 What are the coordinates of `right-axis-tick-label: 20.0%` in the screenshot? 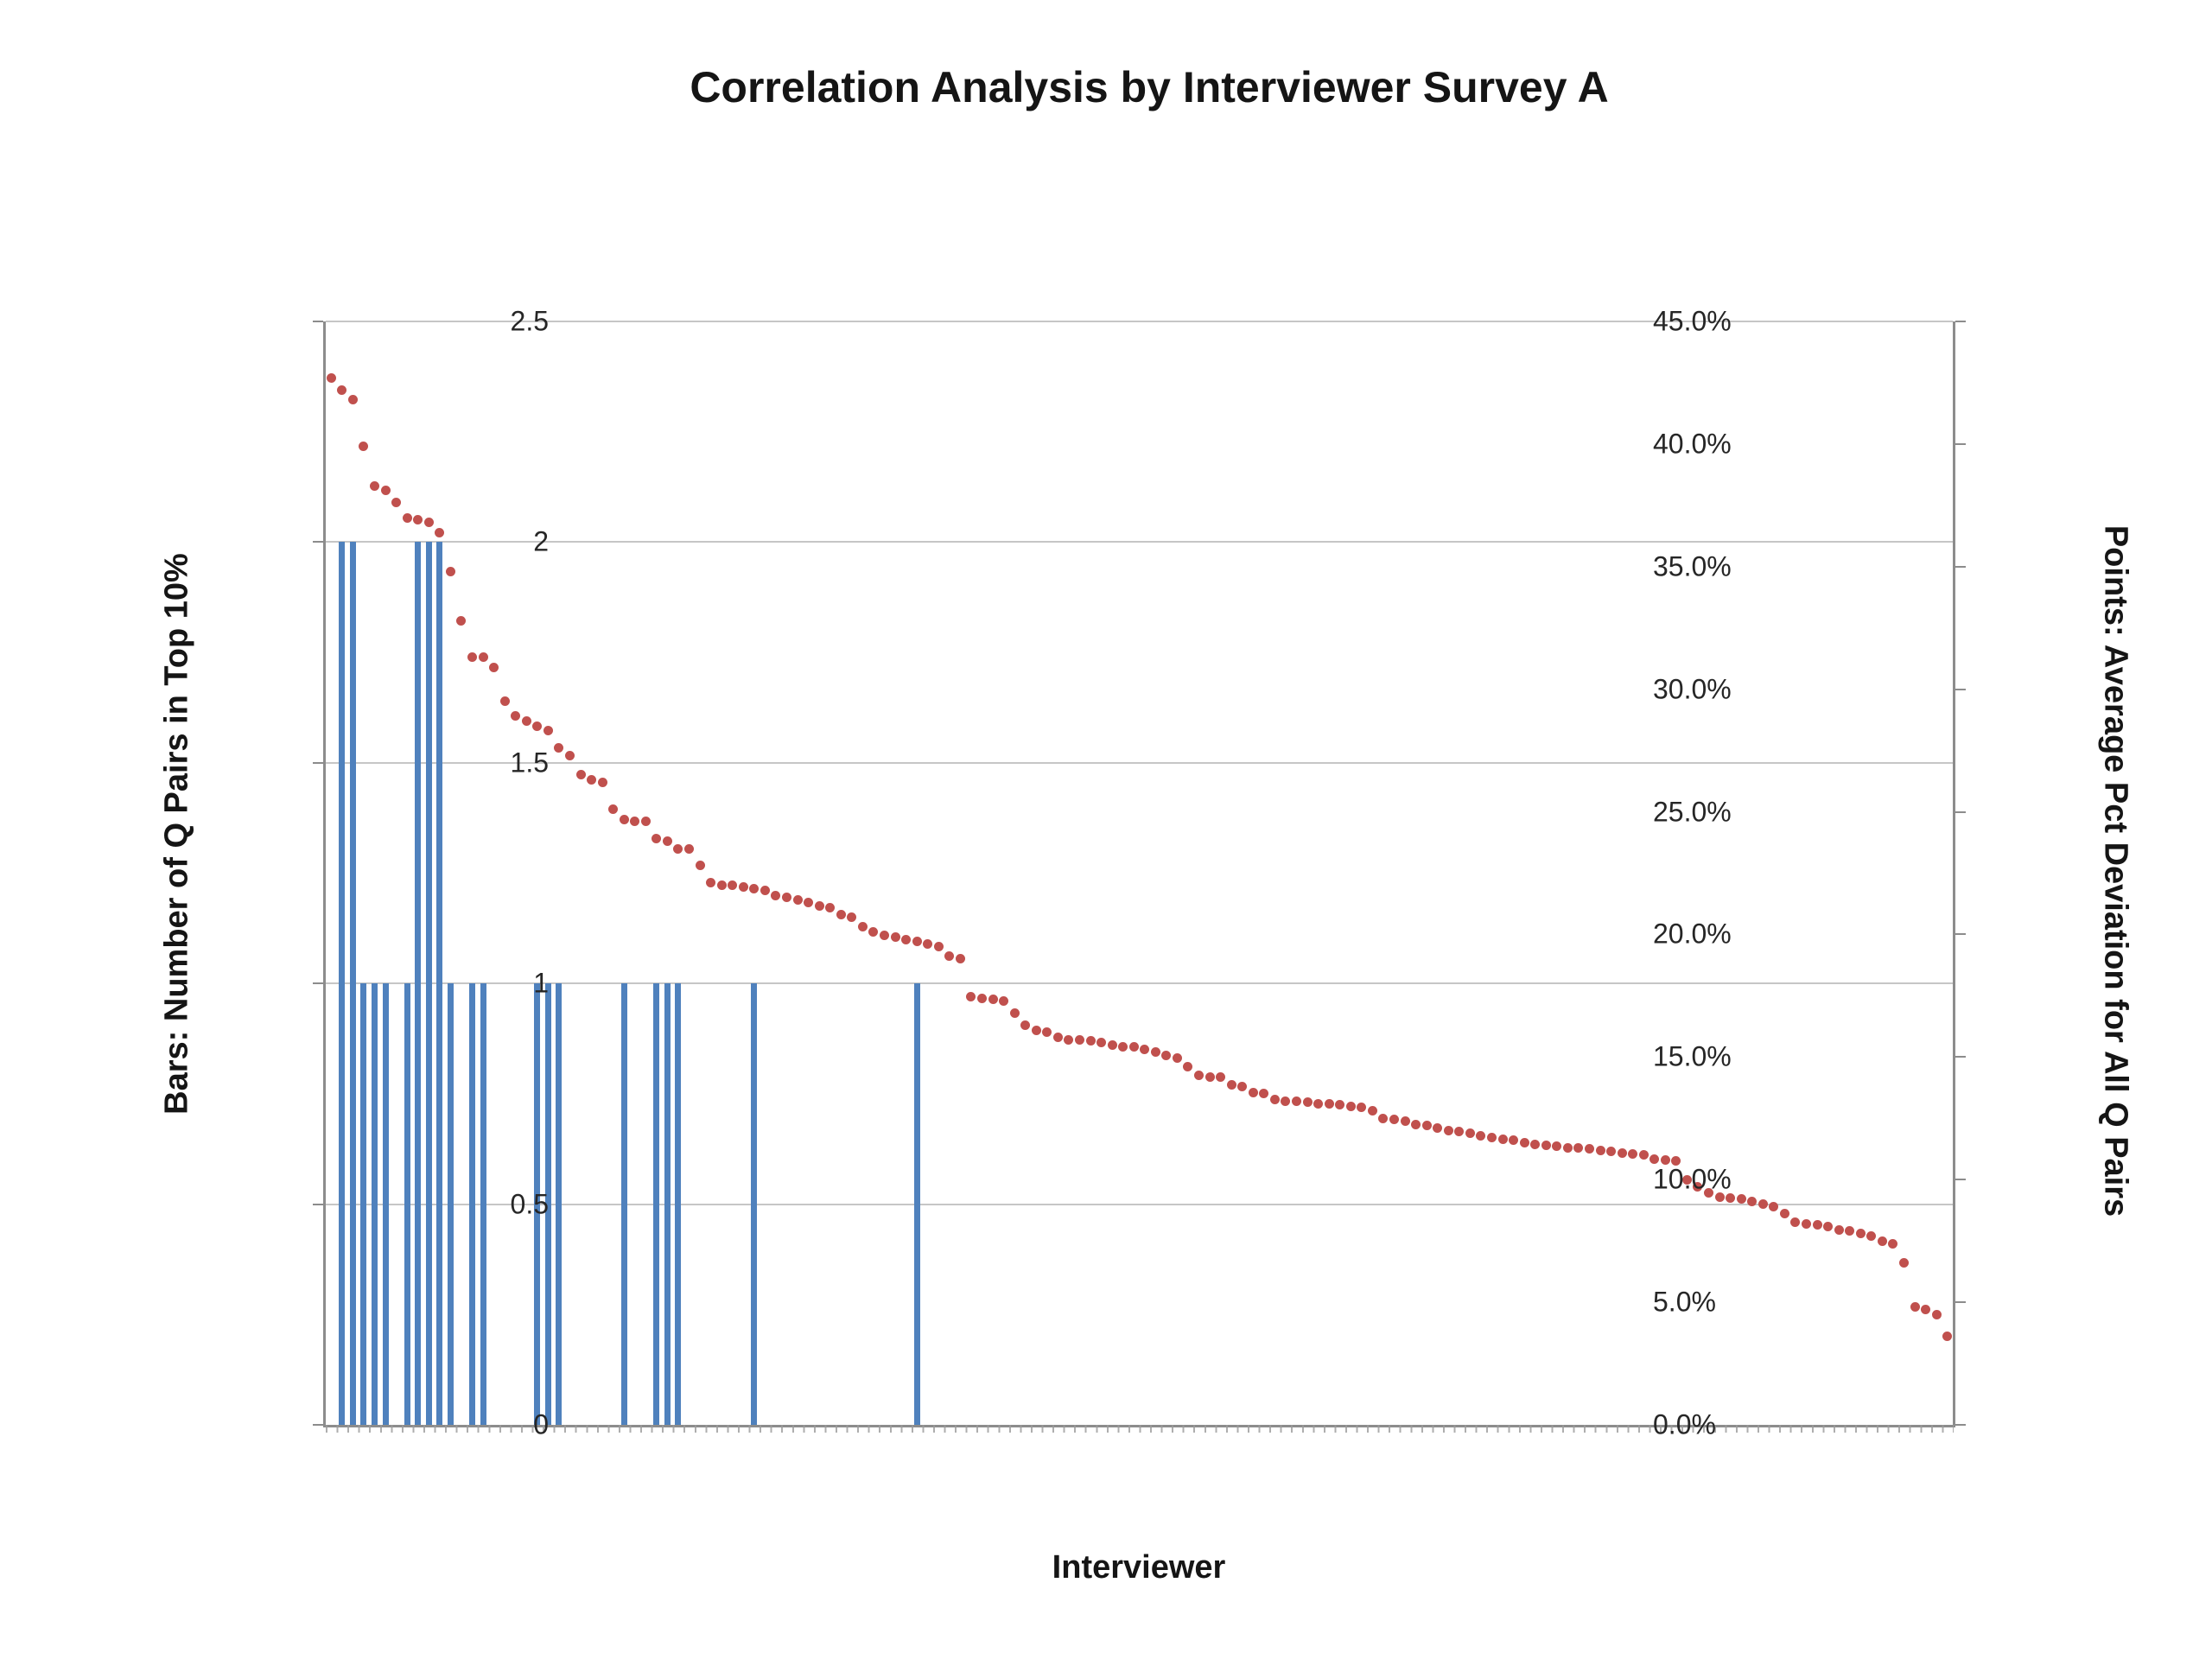 It's located at (1692, 934).